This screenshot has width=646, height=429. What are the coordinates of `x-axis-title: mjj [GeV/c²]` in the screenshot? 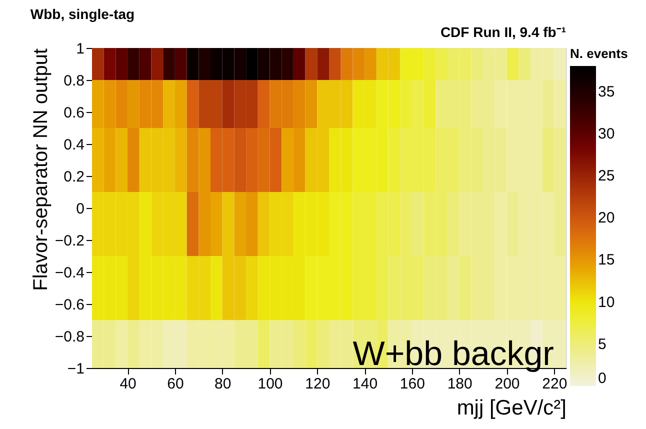 It's located at (511, 408).